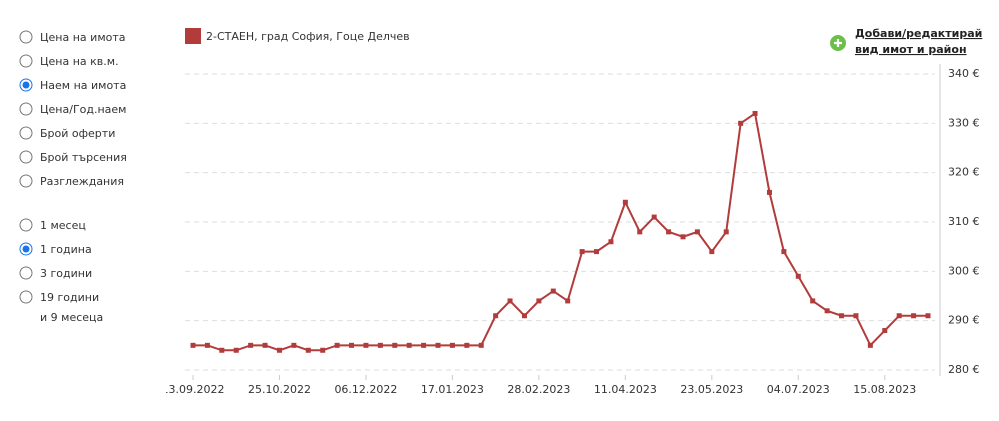 The image size is (999, 421). Describe the element at coordinates (71, 317) in the screenshot. I see `radio-label: и 9 месеца` at that location.